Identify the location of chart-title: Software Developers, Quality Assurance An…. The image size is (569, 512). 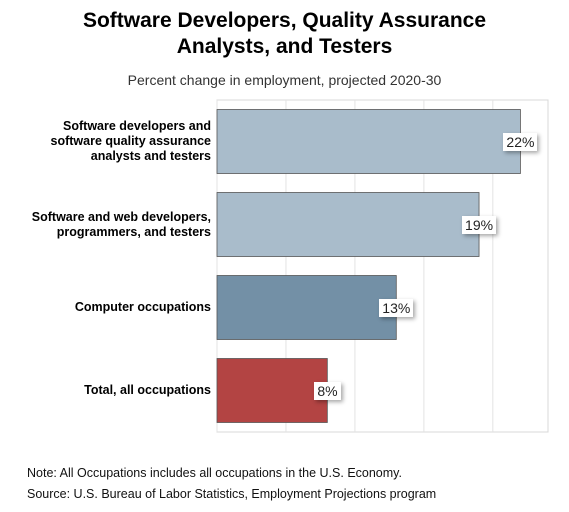
(284, 33).